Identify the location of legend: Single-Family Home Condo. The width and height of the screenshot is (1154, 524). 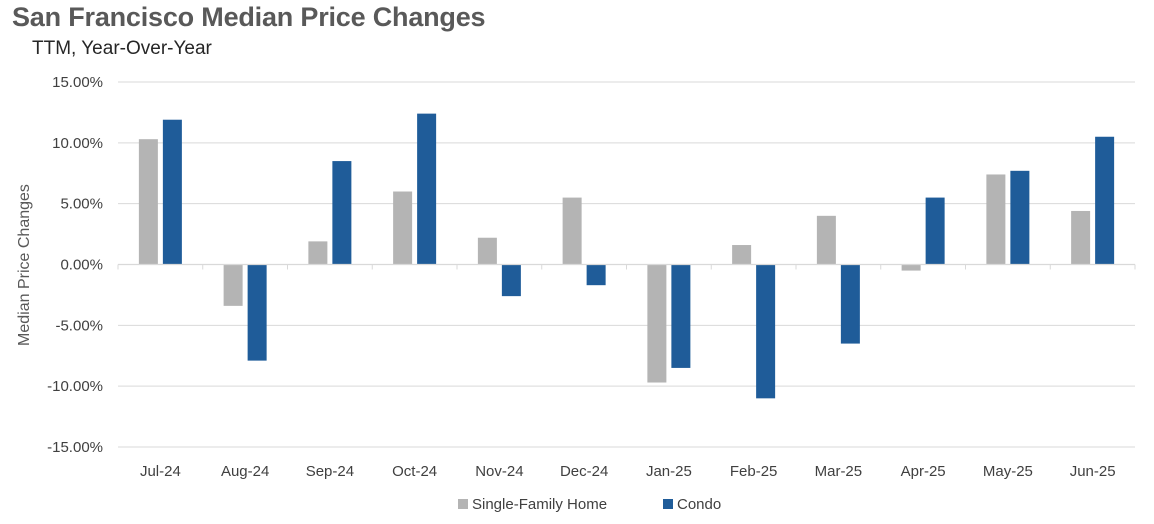
(589, 504).